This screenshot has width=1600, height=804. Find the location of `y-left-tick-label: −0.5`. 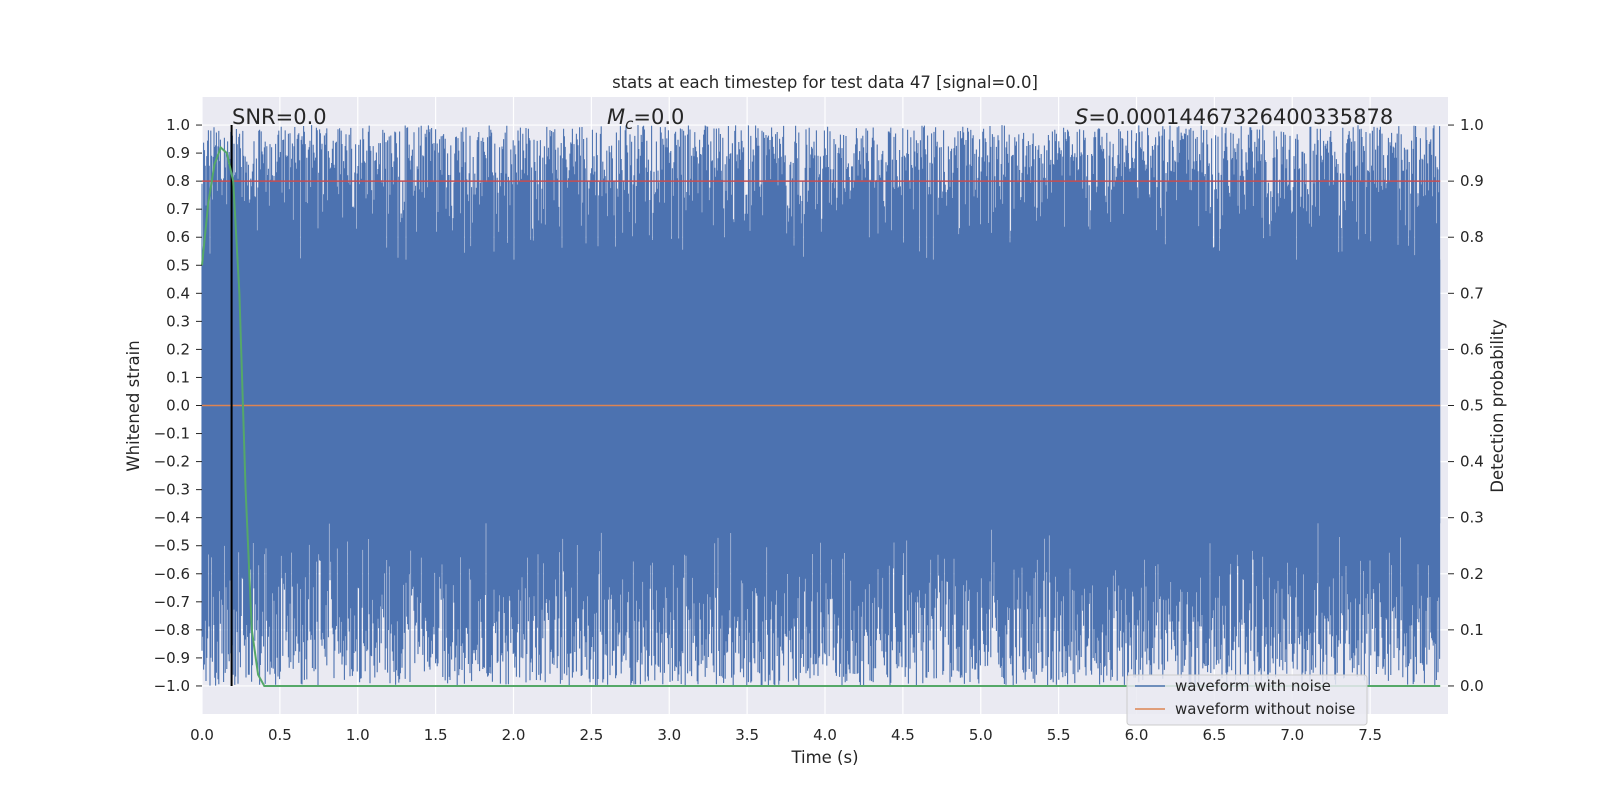

y-left-tick-label: −0.5 is located at coordinates (172, 546).